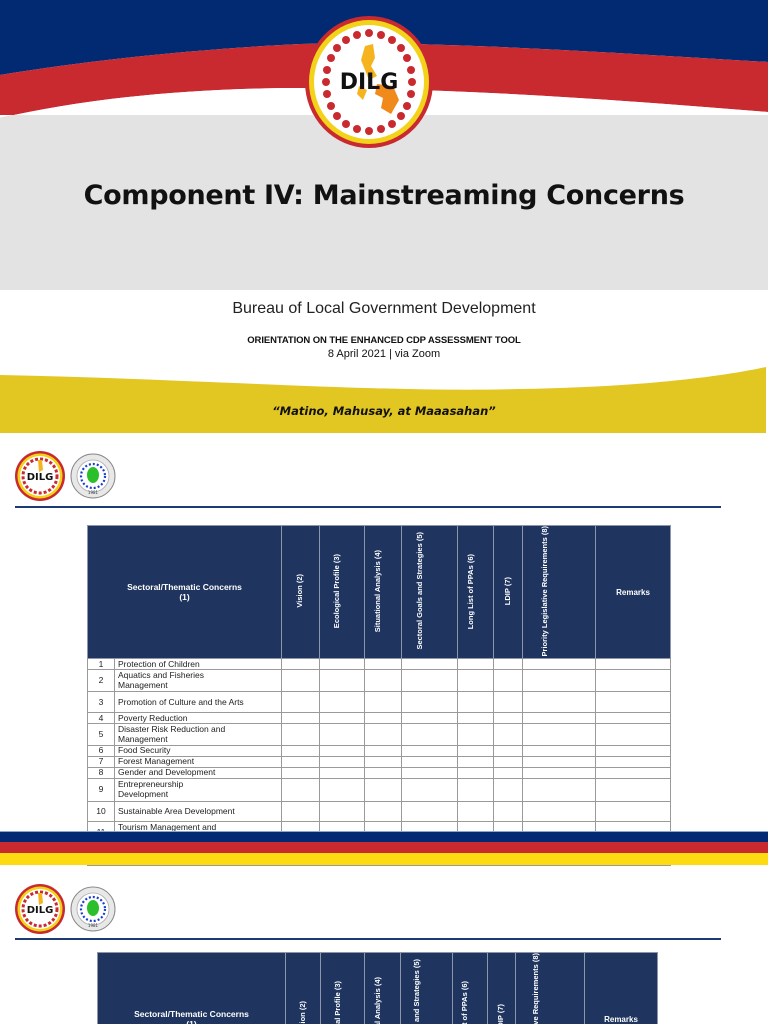 The width and height of the screenshot is (768, 1024). Describe the element at coordinates (379, 681) in the screenshot. I see `table-row: 2 Aquatics and Fisheries Management` at that location.